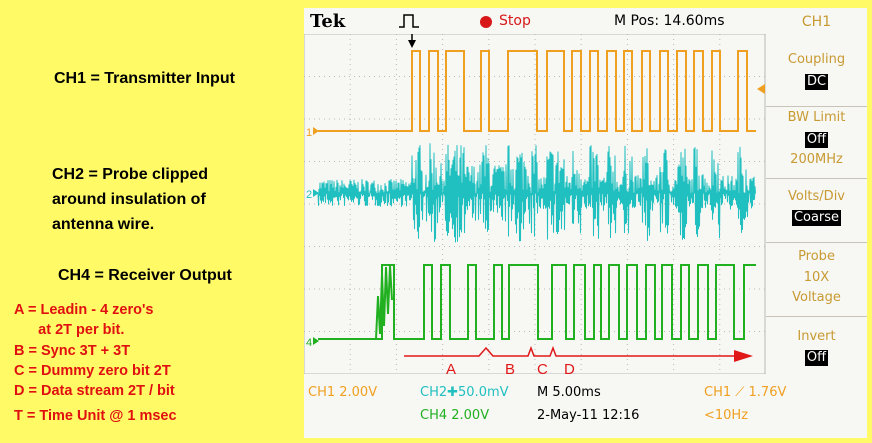  I want to click on ch1-trace, so click(537, 91).